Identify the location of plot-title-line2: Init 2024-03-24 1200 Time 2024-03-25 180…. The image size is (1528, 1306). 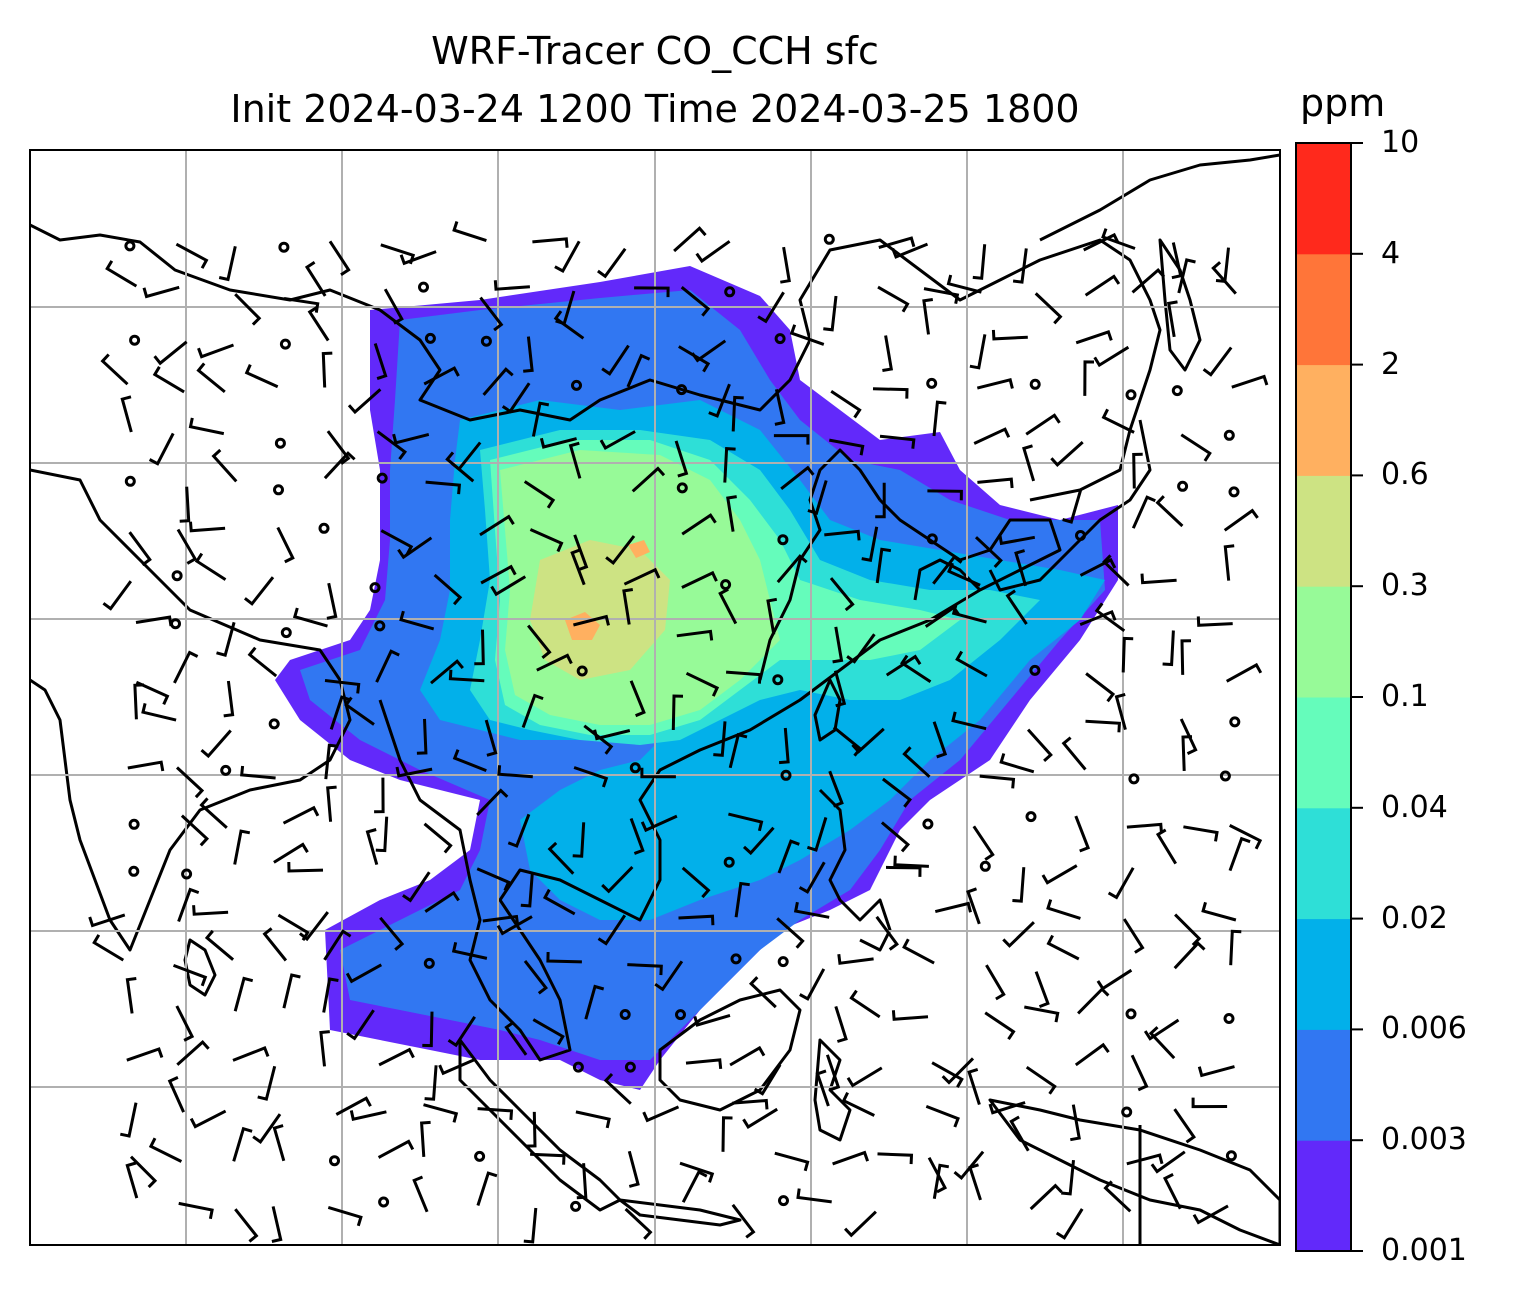
(655, 109).